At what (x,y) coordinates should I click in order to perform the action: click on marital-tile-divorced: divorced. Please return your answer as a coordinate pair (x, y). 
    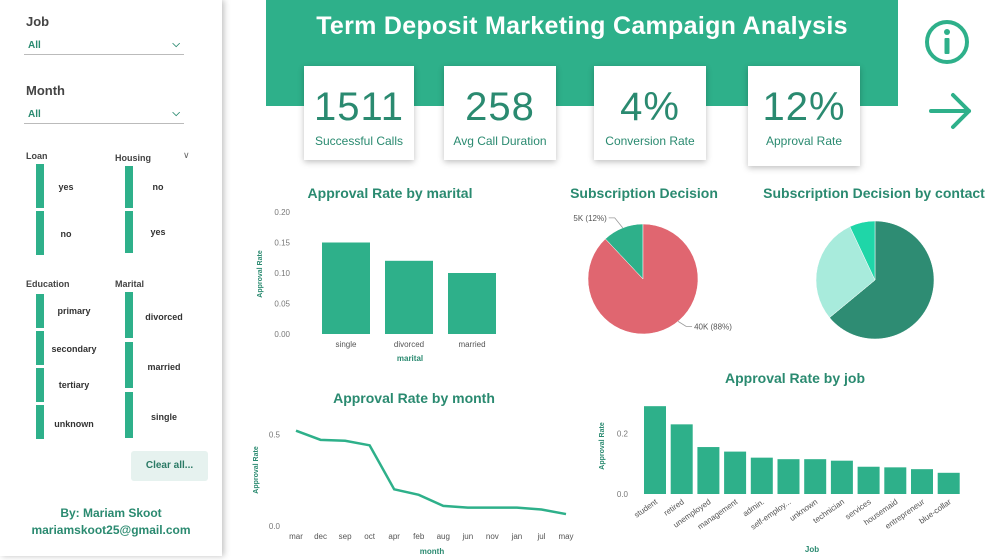
    Looking at the image, I should click on (160, 315).